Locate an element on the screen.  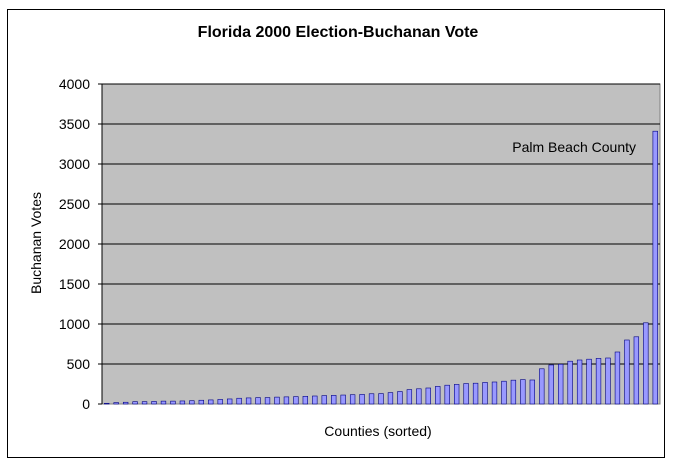
y-tick-label: 3500 is located at coordinates (74, 124).